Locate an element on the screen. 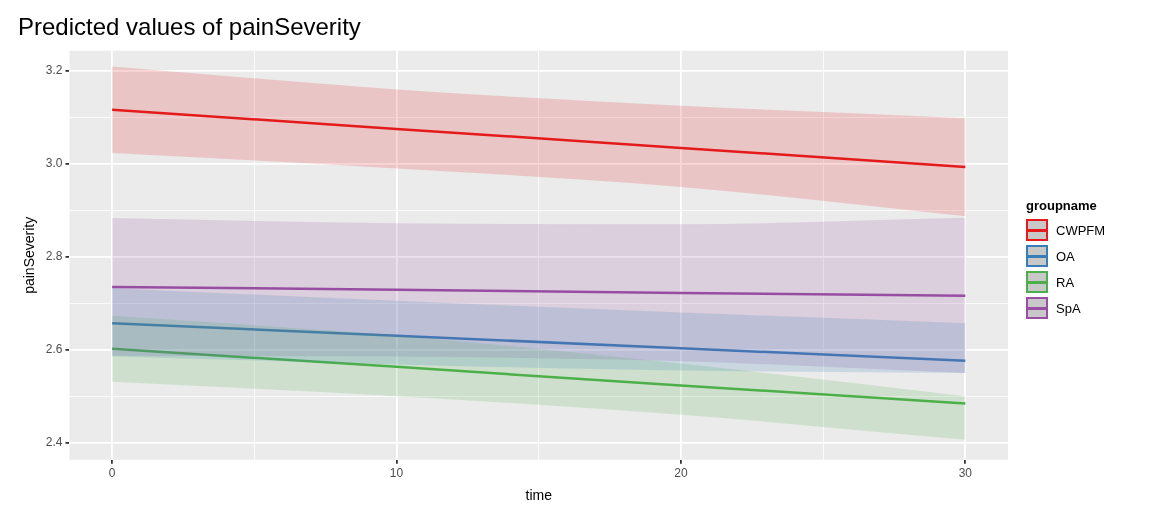  legend-title: groupname is located at coordinates (1062, 205).